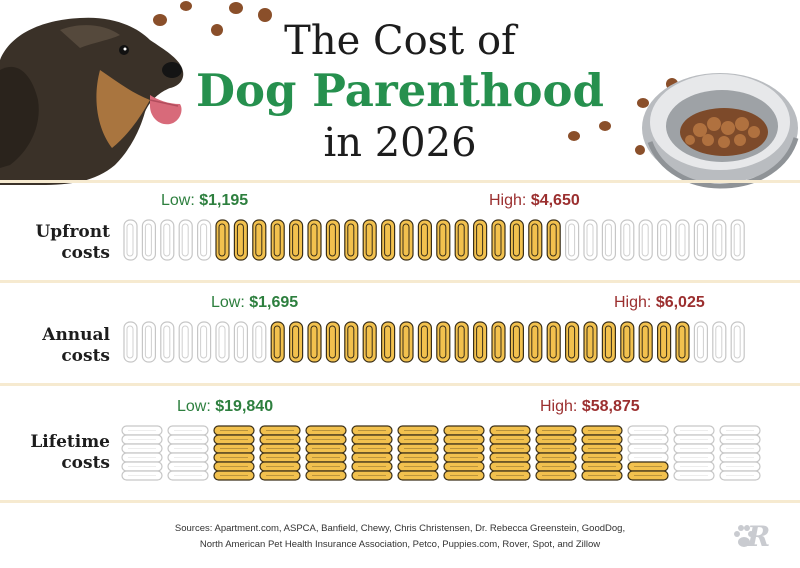 This screenshot has width=800, height=568. What do you see at coordinates (434, 240) in the screenshot?
I see `coin-row-upfront` at bounding box center [434, 240].